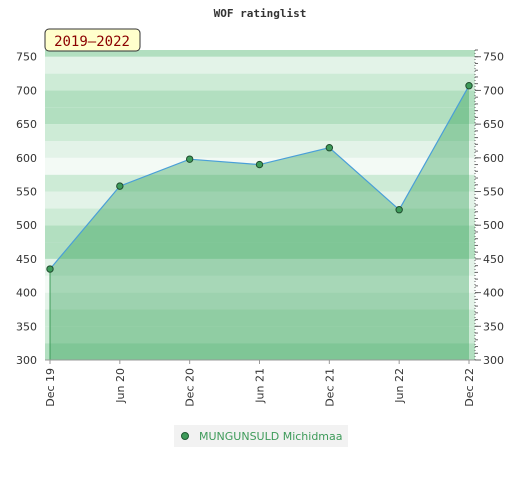  I want to click on y-tick-label-right: 750, so click(493, 57).